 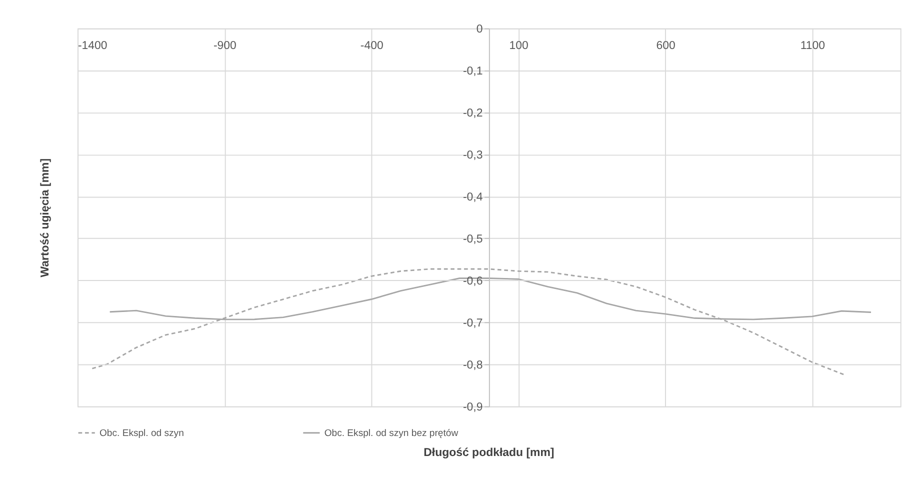 What do you see at coordinates (473, 198) in the screenshot?
I see `y-tick-label: -0,4` at bounding box center [473, 198].